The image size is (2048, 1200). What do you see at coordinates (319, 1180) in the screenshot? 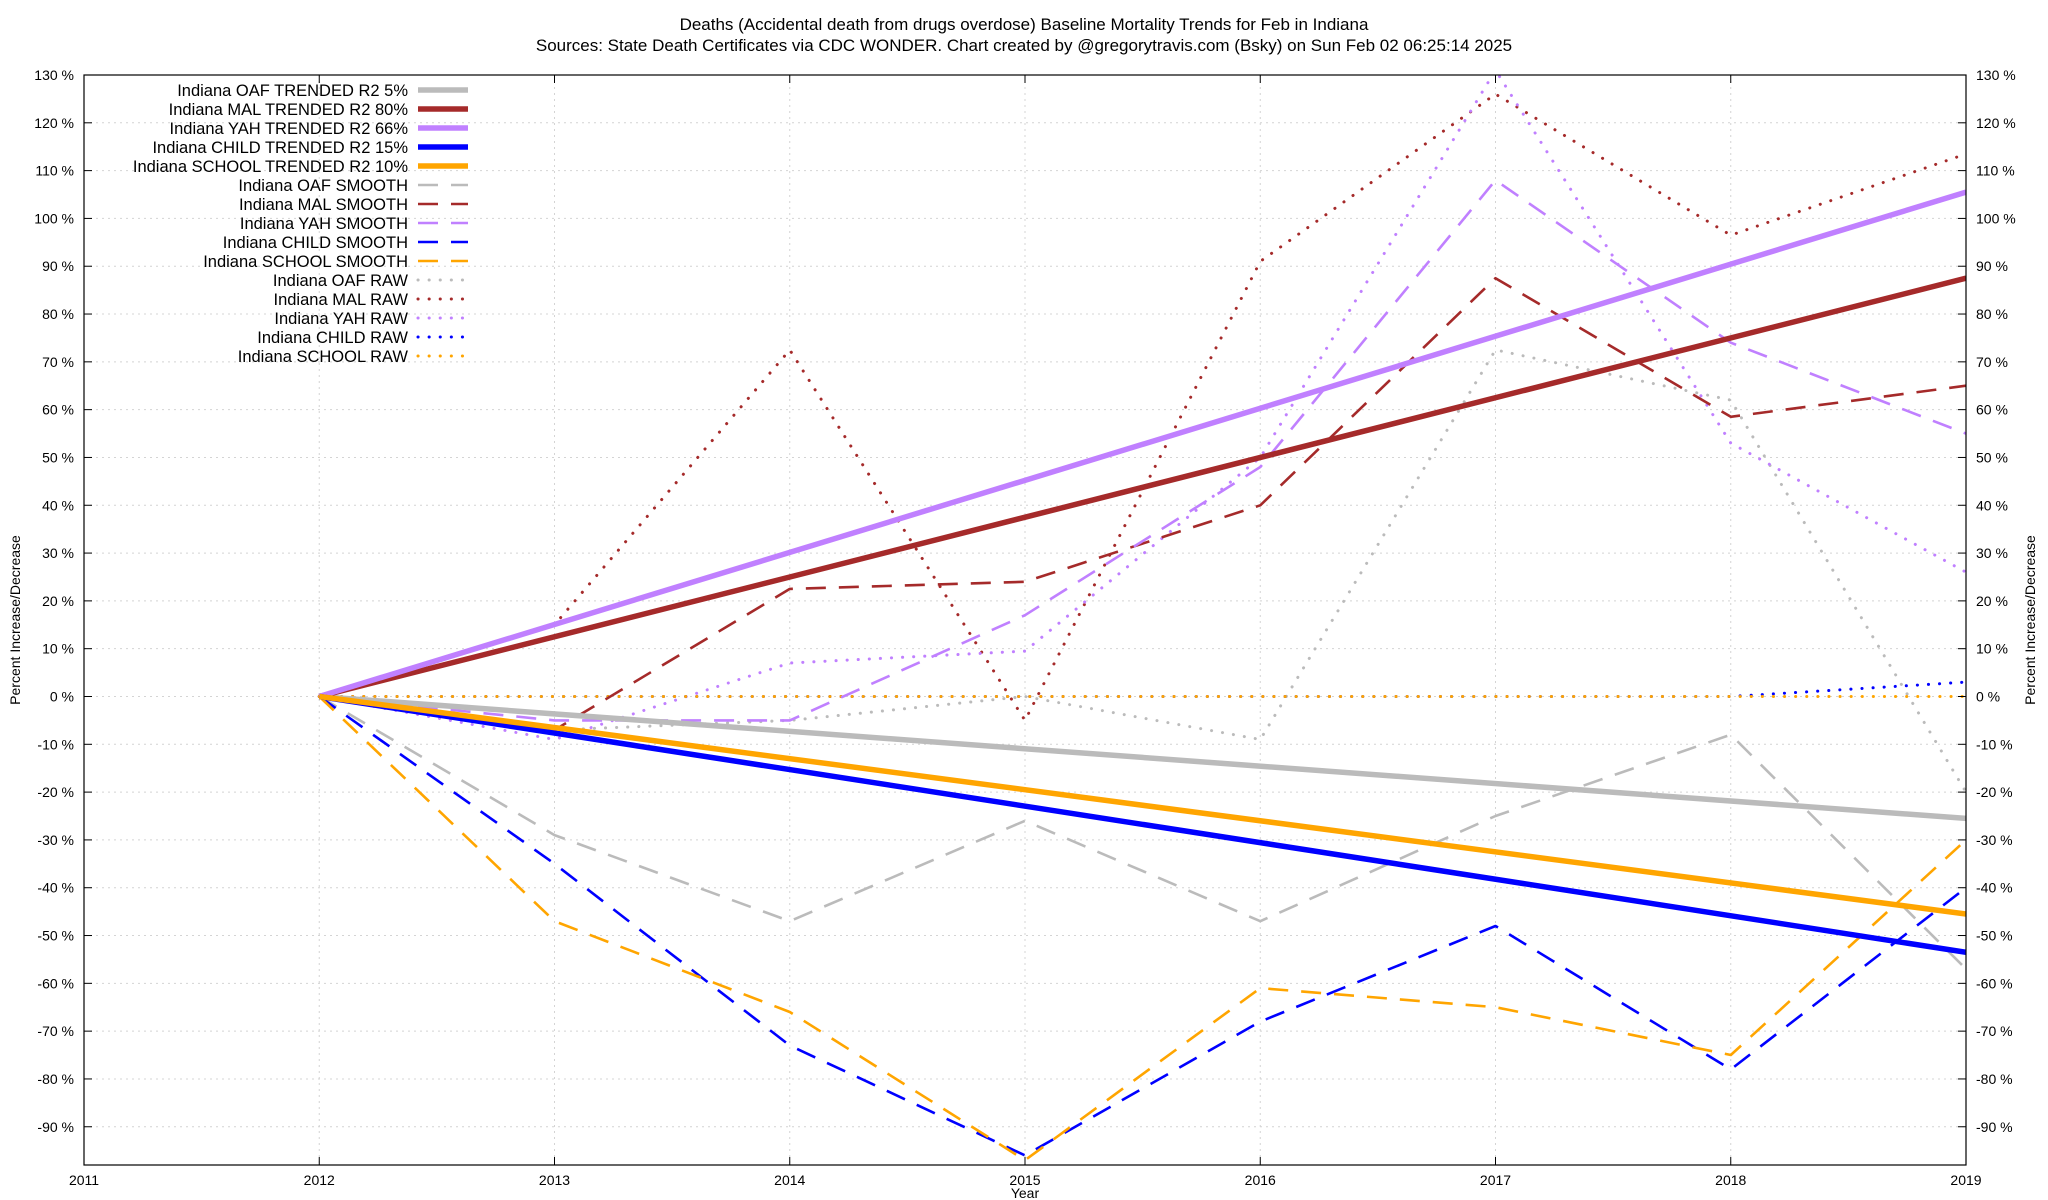
I see `x-tick-label: 2012` at bounding box center [319, 1180].